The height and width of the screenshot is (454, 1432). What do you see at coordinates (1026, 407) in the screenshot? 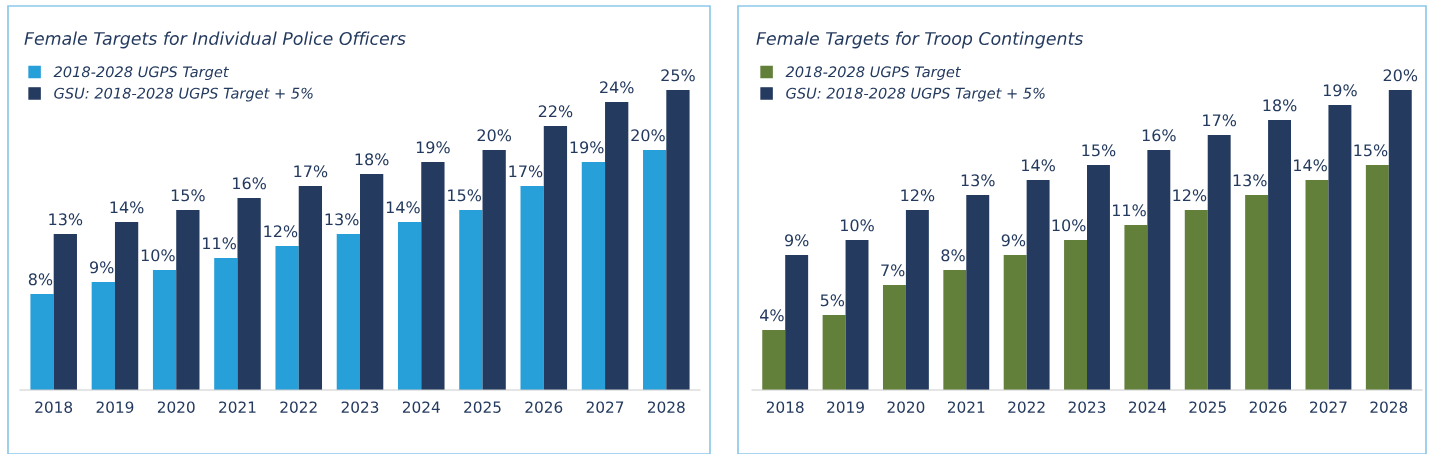
I see `x-tick-label: 2022` at bounding box center [1026, 407].